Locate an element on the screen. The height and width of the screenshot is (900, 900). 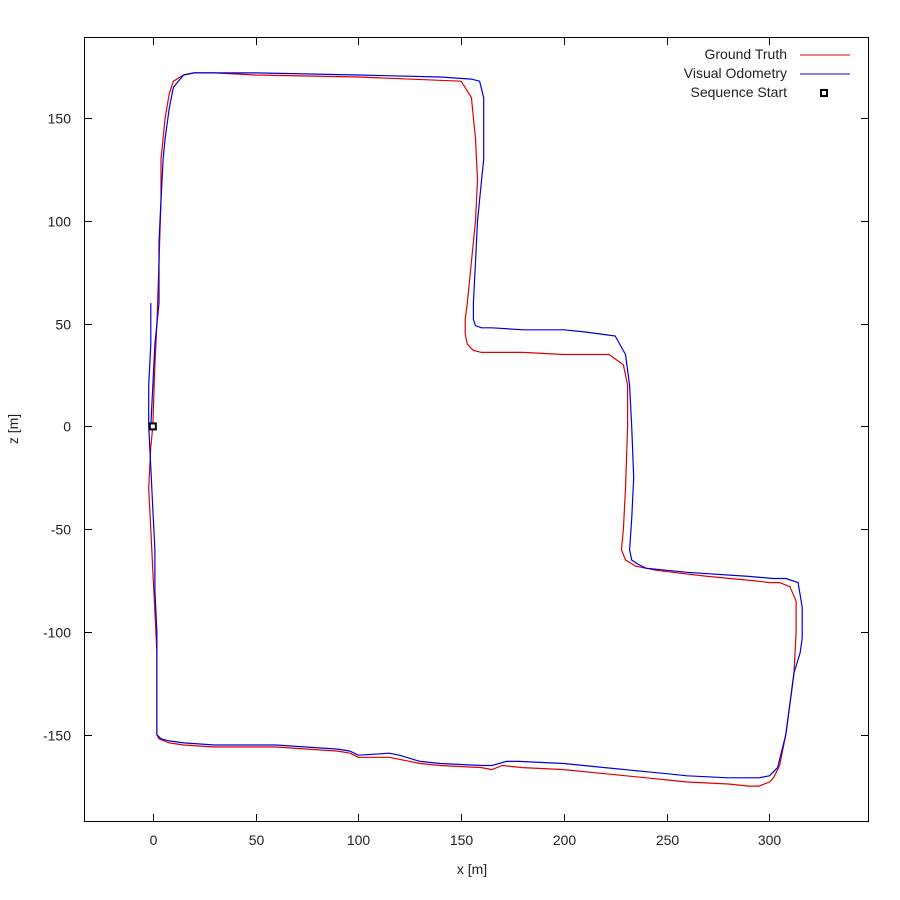
legend-label-ground-truth: Ground Truth is located at coordinates (746, 54).